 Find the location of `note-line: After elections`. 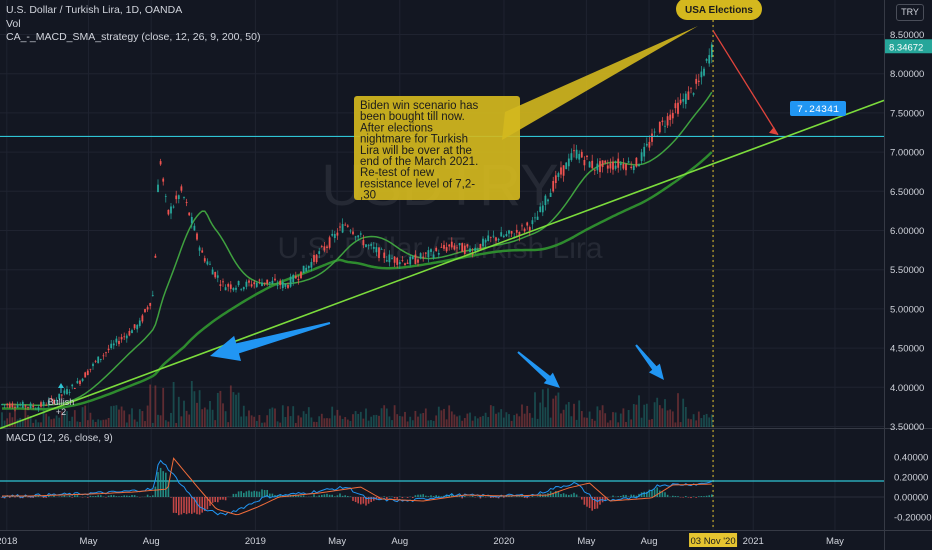

note-line: After elections is located at coordinates (396, 128).